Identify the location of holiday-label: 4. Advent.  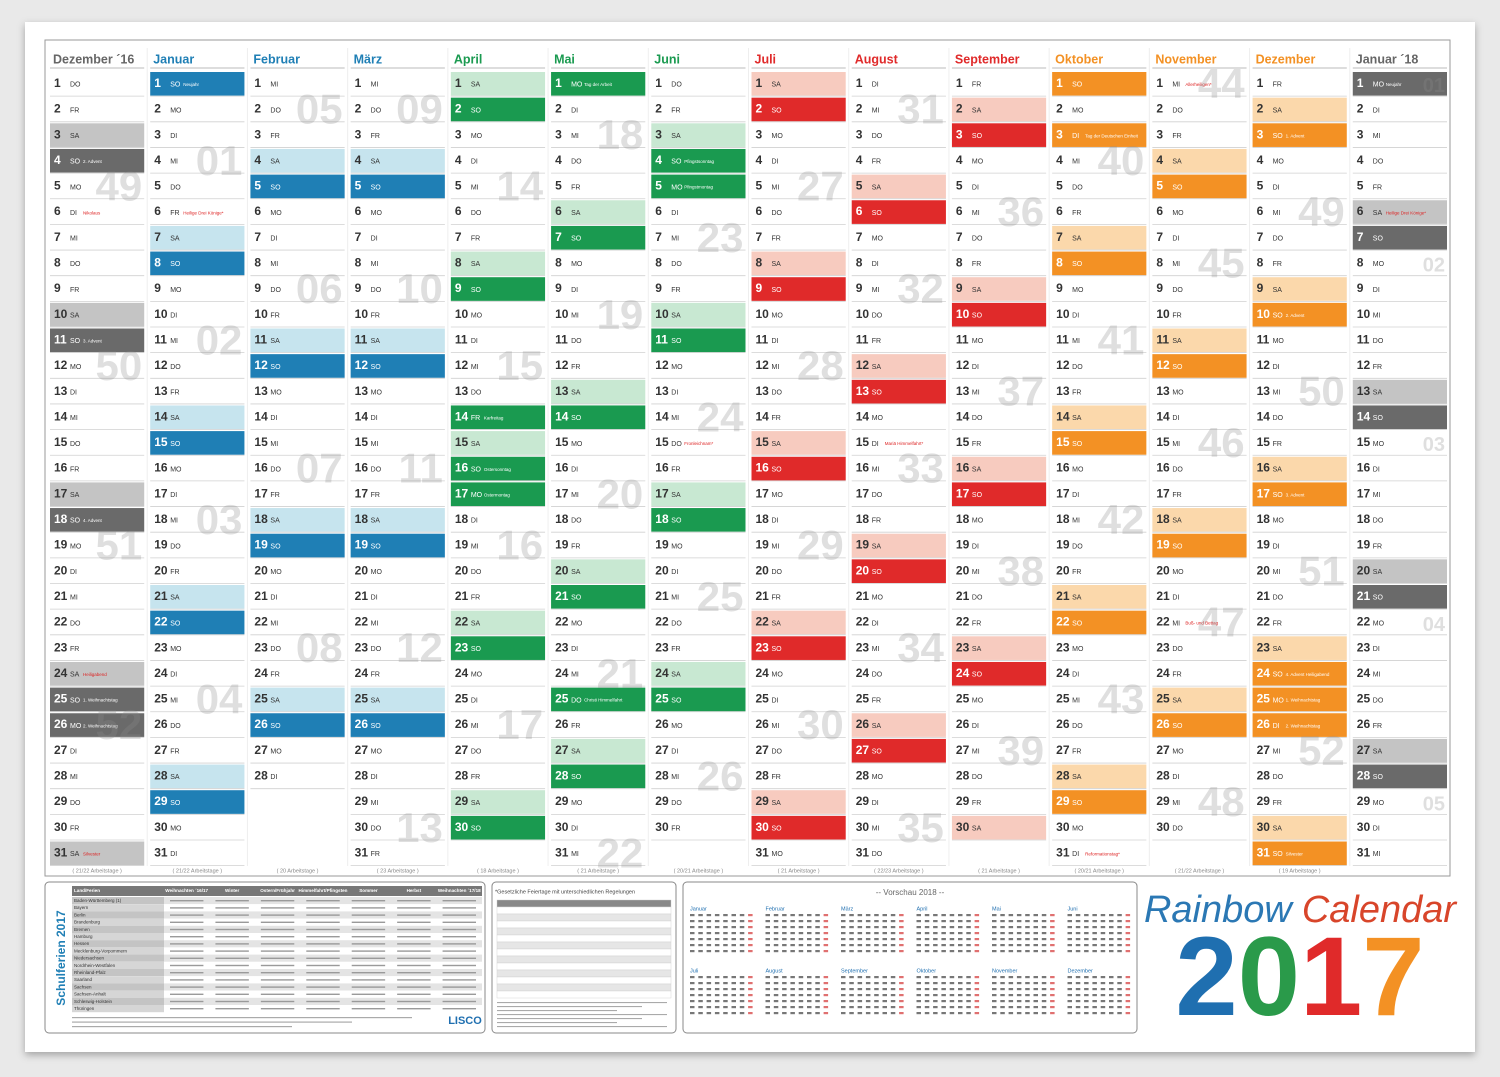
(93, 520).